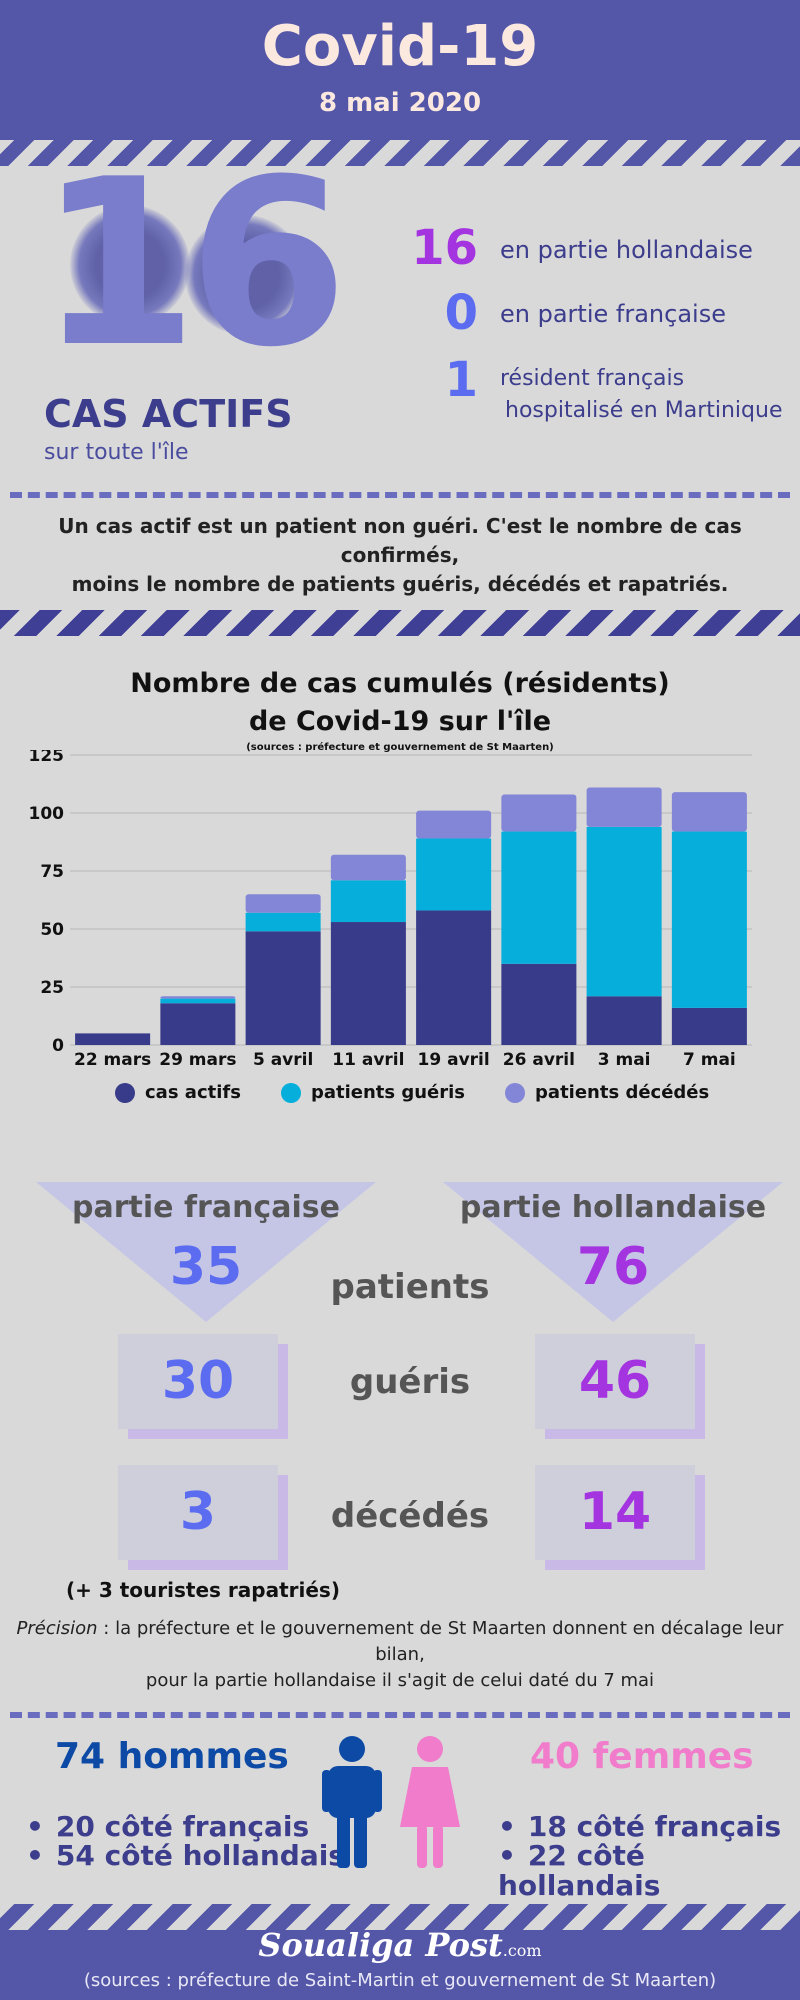 This screenshot has width=800, height=2000. I want to click on legend-label: patients décédés, so click(622, 1092).